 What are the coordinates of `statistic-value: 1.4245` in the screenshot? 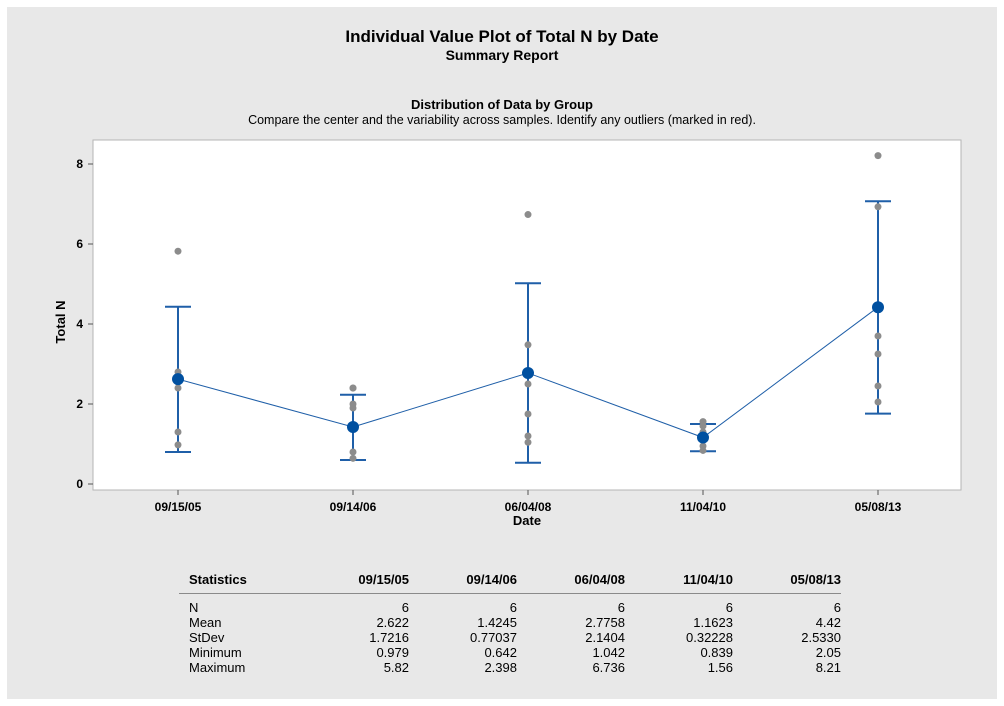 It's located at (497, 622).